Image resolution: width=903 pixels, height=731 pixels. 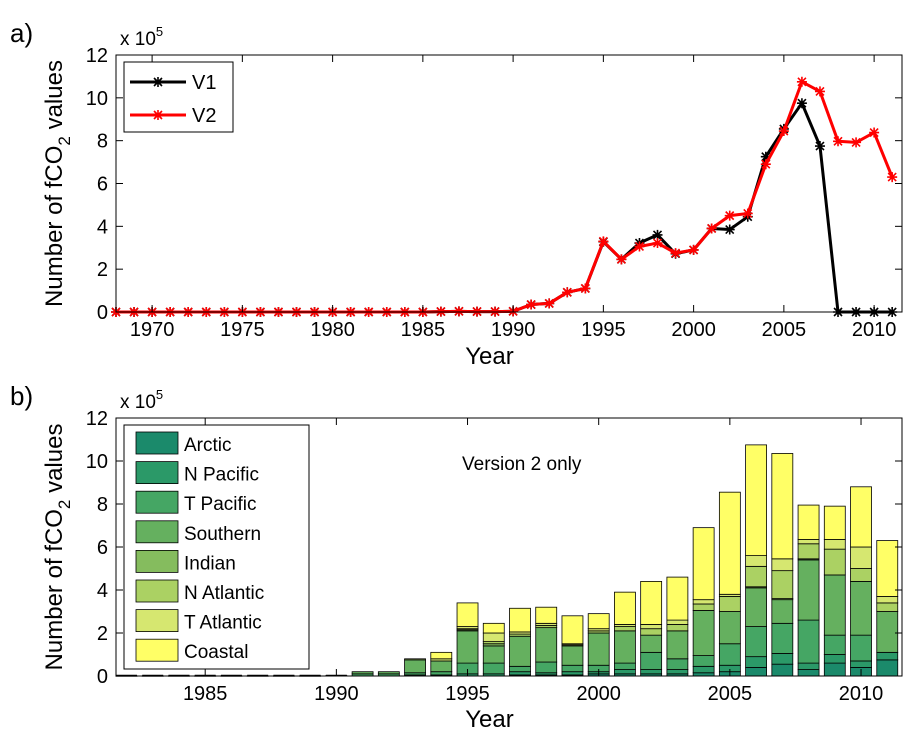 What do you see at coordinates (152, 330) in the screenshot?
I see `x-tick-label: 1970` at bounding box center [152, 330].